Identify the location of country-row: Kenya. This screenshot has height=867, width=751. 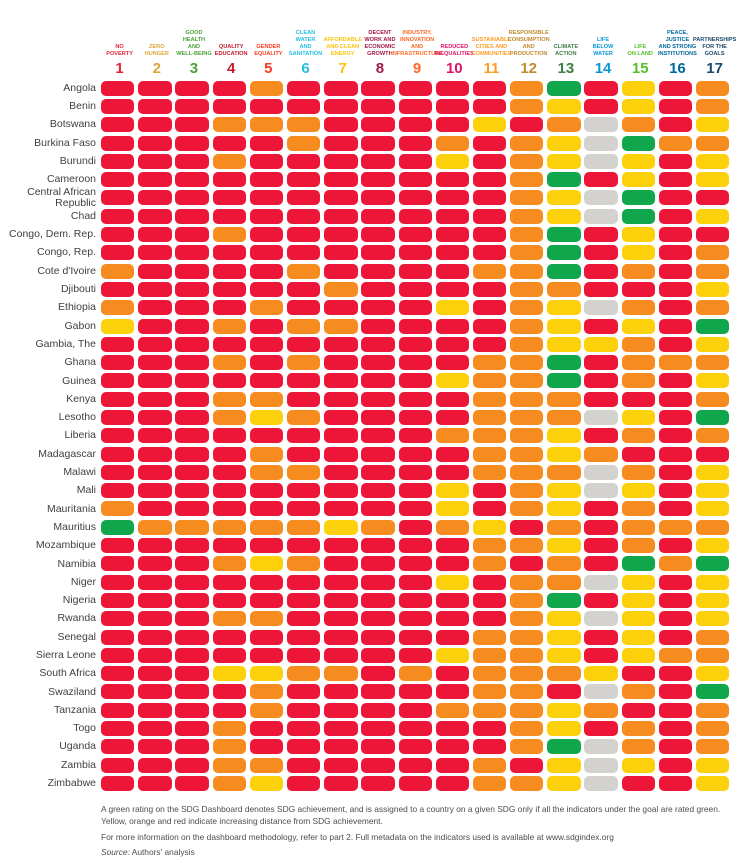
(375, 399).